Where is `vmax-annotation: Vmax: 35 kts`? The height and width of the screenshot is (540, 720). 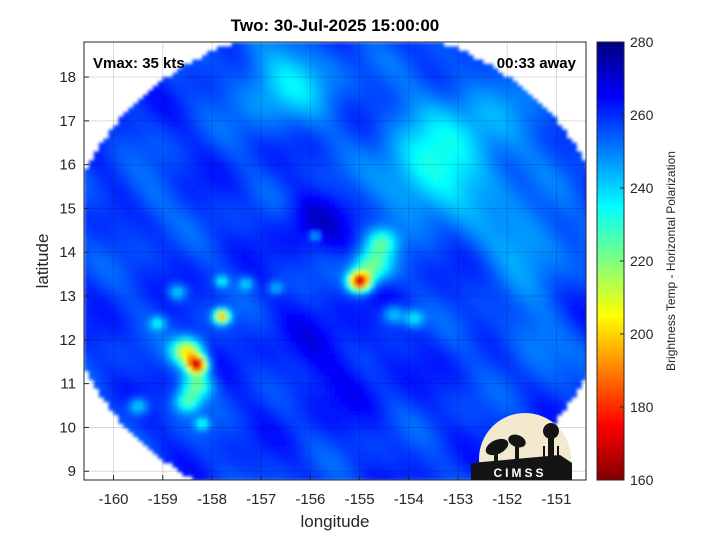
vmax-annotation: Vmax: 35 kts is located at coordinates (139, 63).